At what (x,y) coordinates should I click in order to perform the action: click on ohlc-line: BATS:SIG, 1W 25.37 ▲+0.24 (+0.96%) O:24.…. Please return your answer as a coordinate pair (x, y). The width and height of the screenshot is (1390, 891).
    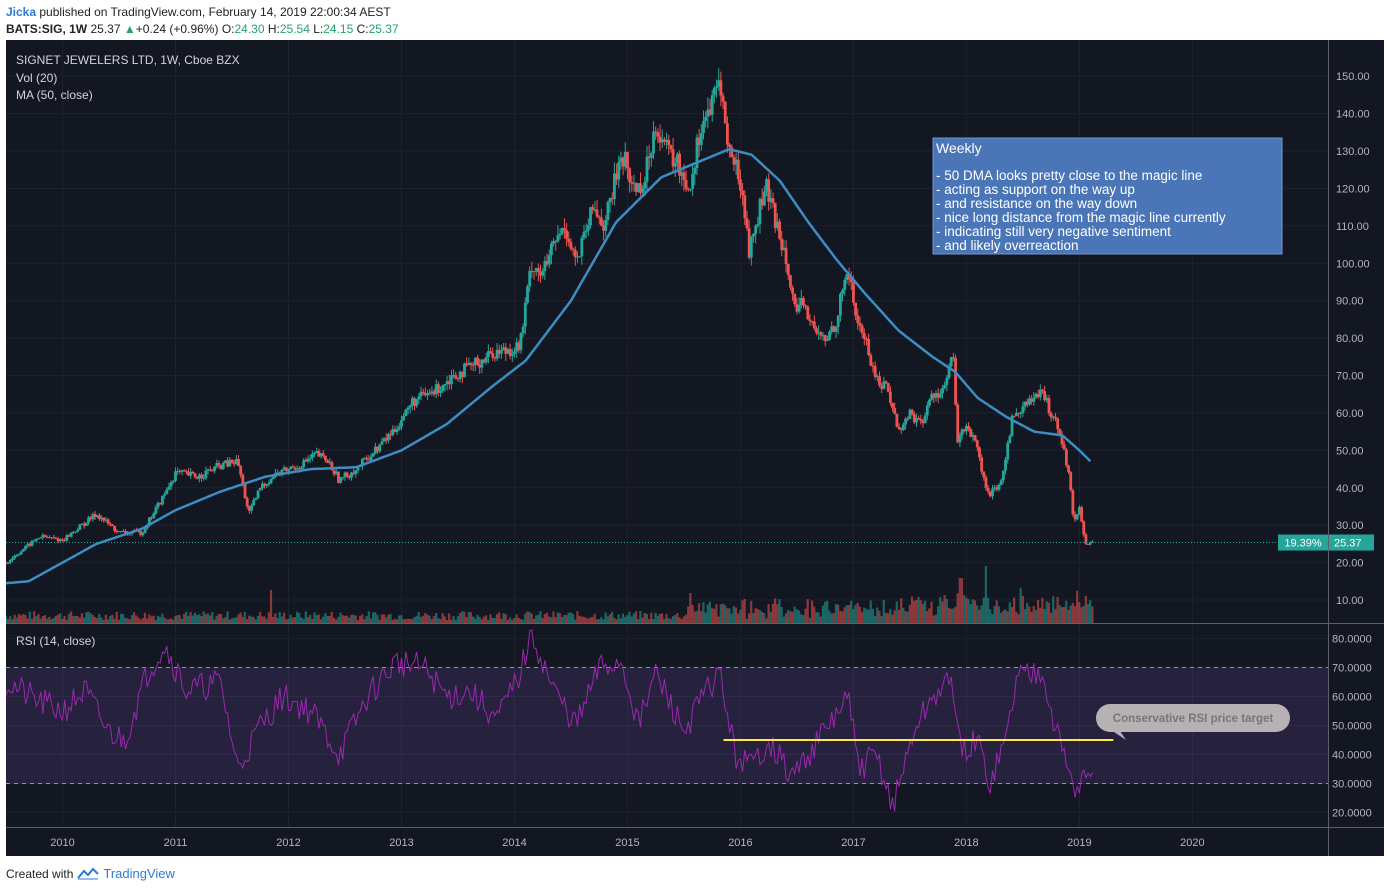
    Looking at the image, I should click on (202, 29).